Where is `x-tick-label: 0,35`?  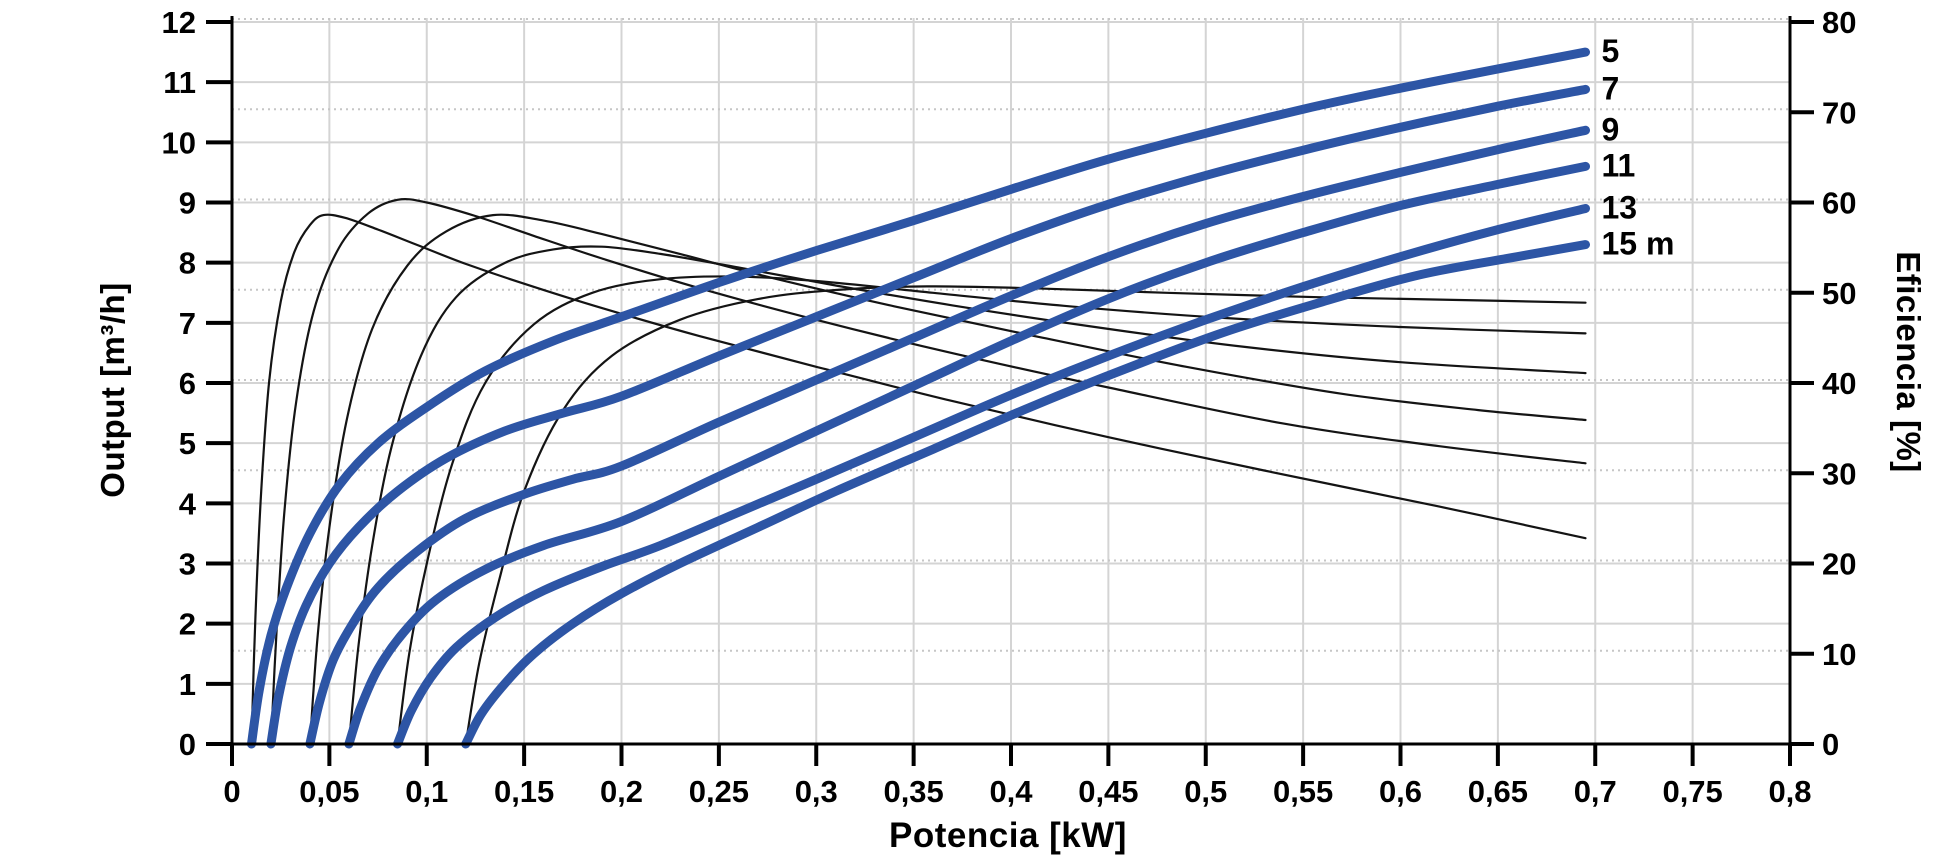
x-tick-label: 0,35 is located at coordinates (913, 791).